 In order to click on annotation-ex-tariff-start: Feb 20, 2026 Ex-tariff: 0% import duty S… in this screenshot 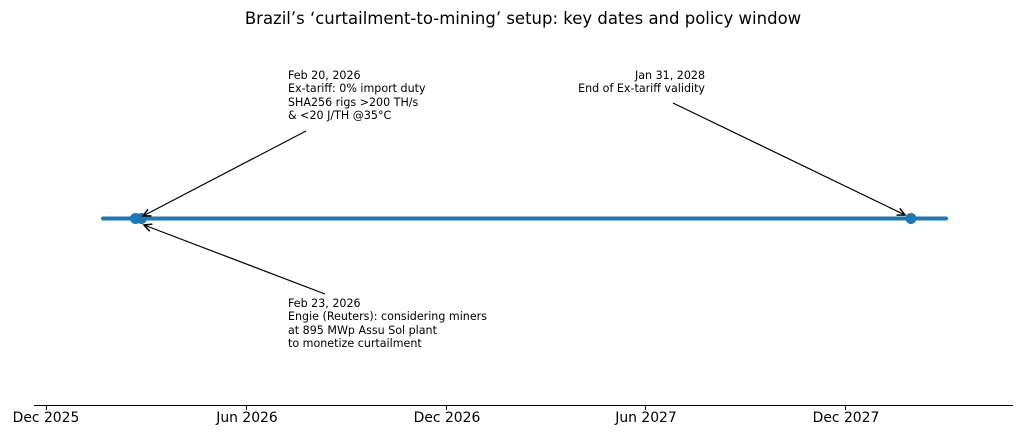, I will do `click(357, 95)`.